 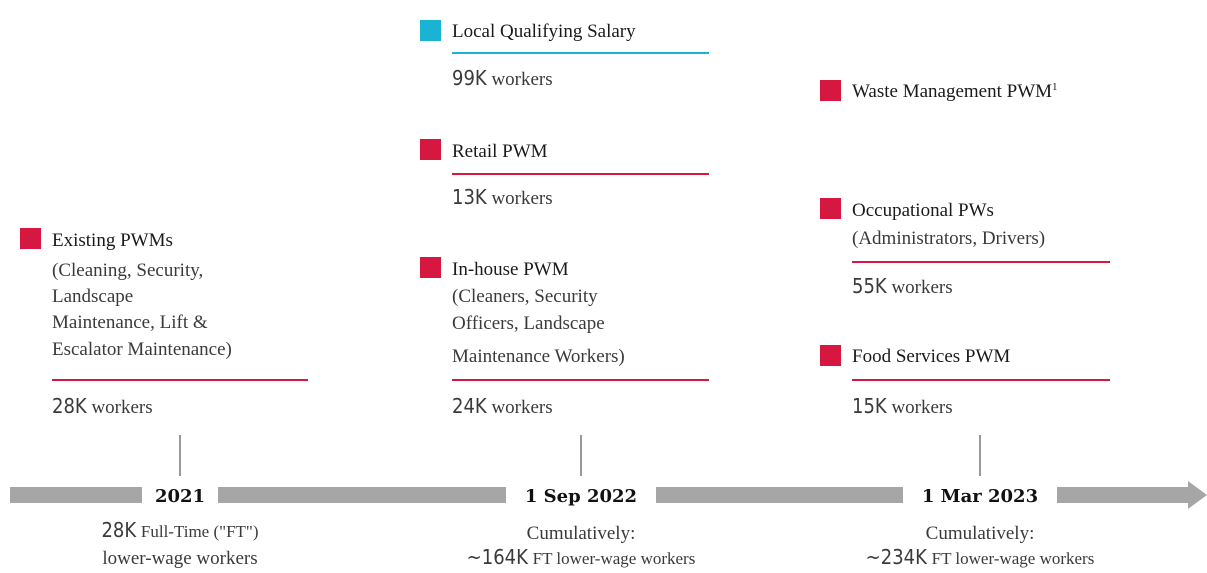 What do you see at coordinates (952, 91) in the screenshot?
I see `label: Waste Management PWM` at bounding box center [952, 91].